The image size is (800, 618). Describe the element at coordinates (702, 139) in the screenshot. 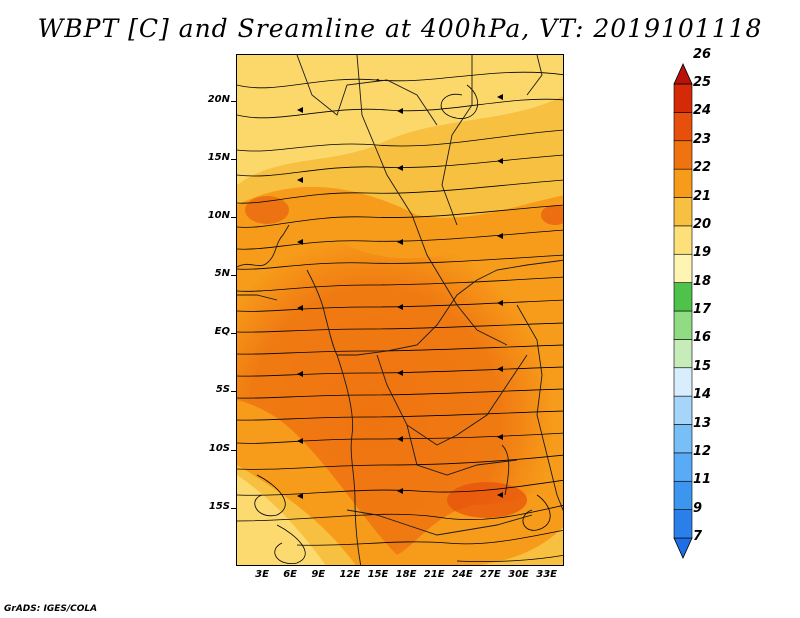

I see `colorbar-label: 23` at that location.